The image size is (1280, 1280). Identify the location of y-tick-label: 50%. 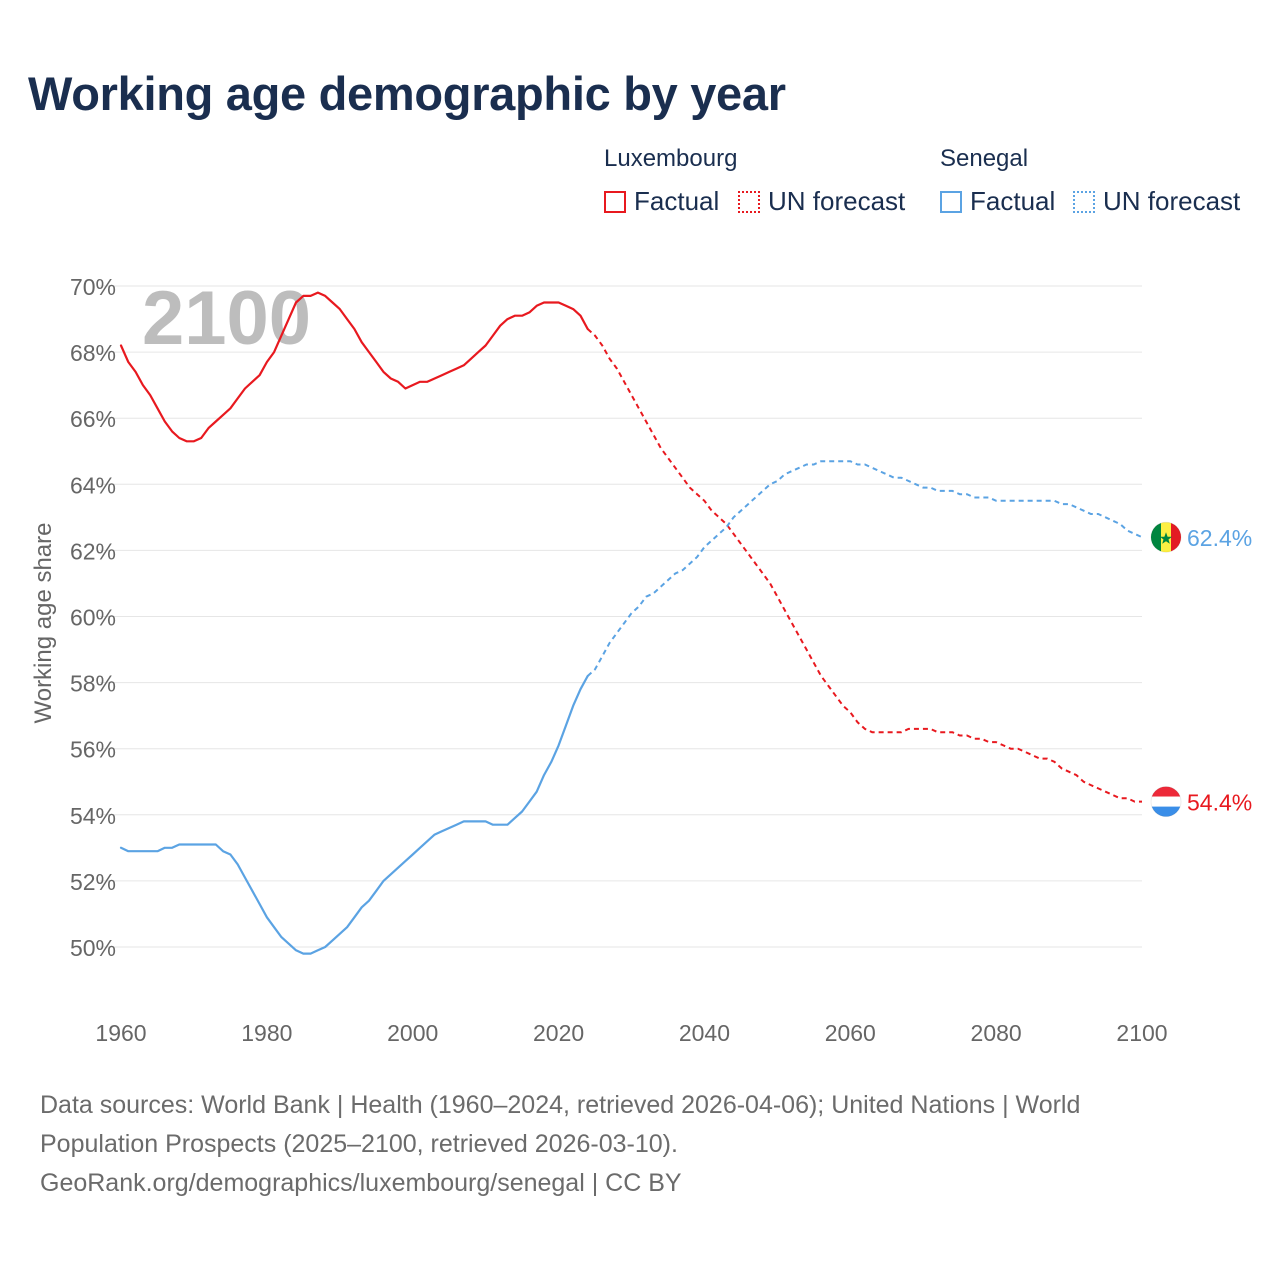
(93, 948).